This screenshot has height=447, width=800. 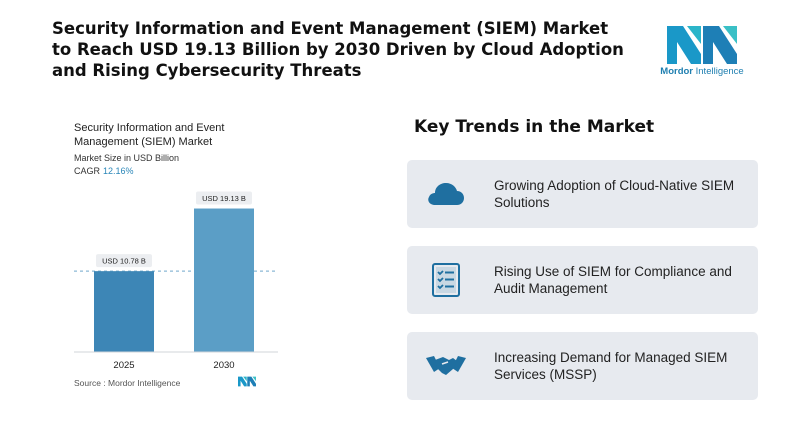 I want to click on brand-logo: Mordor Intelligence, so click(x=702, y=54).